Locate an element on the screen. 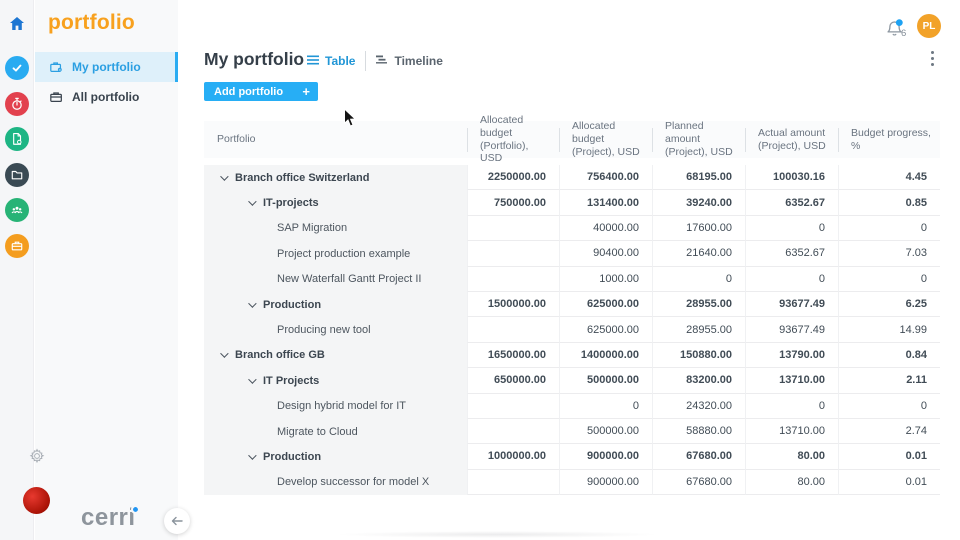  portfolio-name-cell: Migrate to Cloud is located at coordinates (335, 431).